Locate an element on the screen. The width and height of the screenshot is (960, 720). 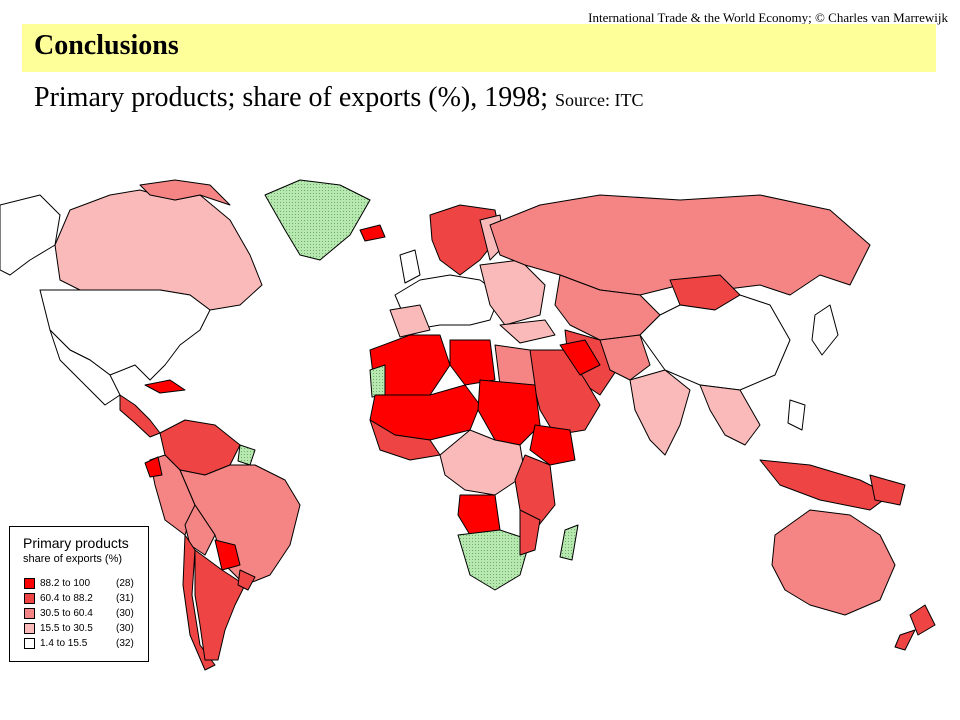
legend-range: 15.5 to 30.5 is located at coordinates (66, 628).